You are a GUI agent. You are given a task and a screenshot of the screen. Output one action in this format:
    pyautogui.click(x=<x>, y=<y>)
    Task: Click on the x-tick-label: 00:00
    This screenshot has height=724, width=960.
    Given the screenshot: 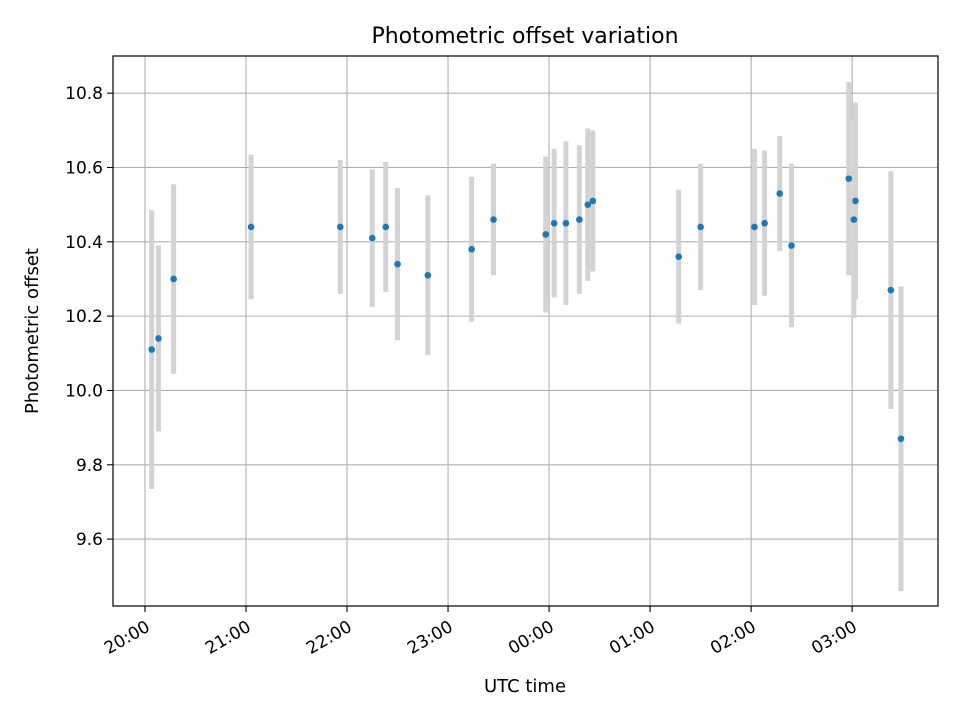 What is the action you would take?
    pyautogui.click(x=531, y=638)
    